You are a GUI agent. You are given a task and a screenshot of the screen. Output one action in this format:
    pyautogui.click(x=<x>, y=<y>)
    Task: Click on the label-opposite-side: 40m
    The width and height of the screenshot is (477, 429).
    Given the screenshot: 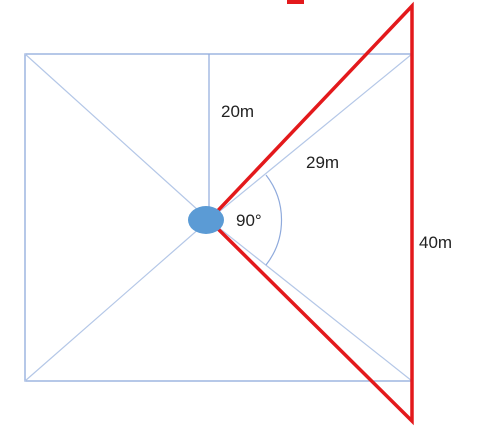 What is the action you would take?
    pyautogui.click(x=435, y=242)
    